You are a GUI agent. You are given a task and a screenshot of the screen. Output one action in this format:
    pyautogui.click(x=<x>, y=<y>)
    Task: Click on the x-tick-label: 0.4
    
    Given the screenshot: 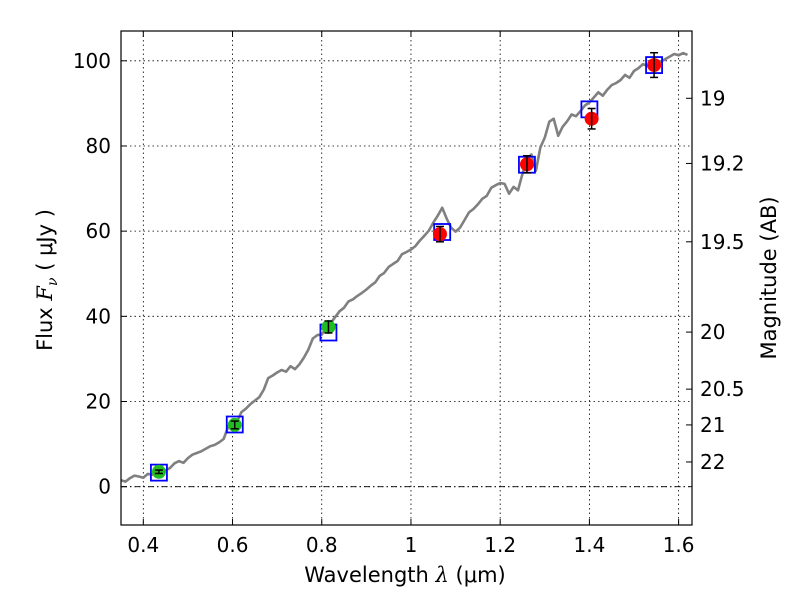 What is the action you would take?
    pyautogui.click(x=143, y=545)
    